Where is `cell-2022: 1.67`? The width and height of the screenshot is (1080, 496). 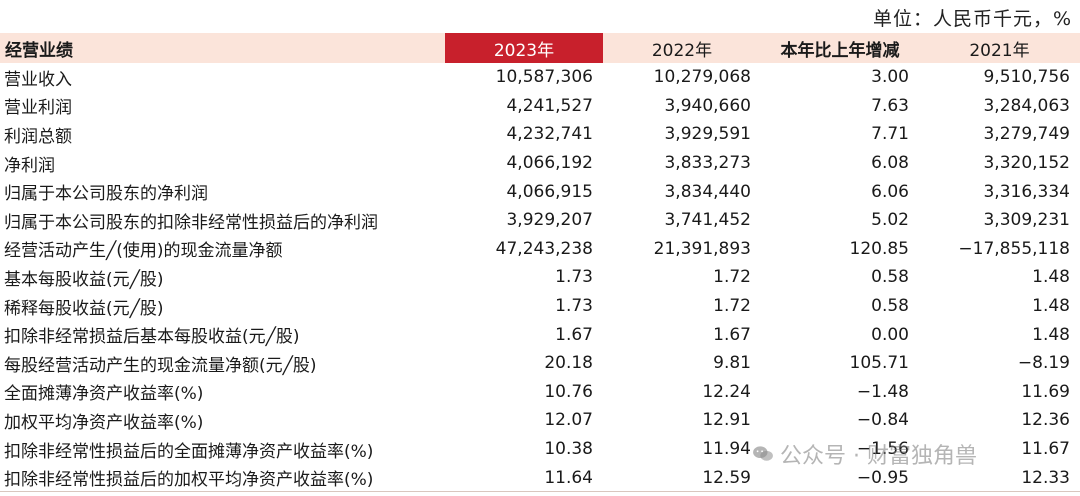 cell-2022: 1.67 is located at coordinates (732, 334).